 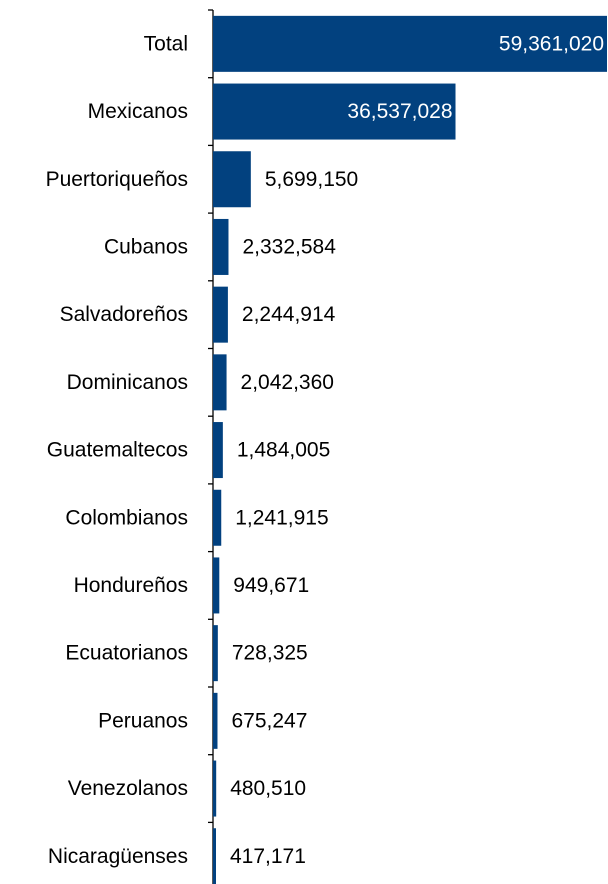 What do you see at coordinates (268, 856) in the screenshot?
I see `value-label-12: 417,171` at bounding box center [268, 856].